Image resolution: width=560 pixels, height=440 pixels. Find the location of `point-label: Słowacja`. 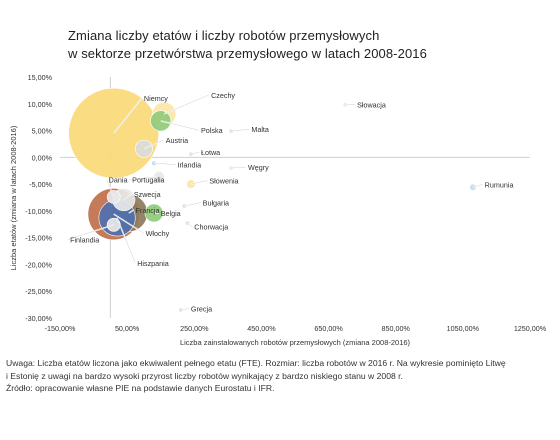

point-label: Słowacja is located at coordinates (371, 105).